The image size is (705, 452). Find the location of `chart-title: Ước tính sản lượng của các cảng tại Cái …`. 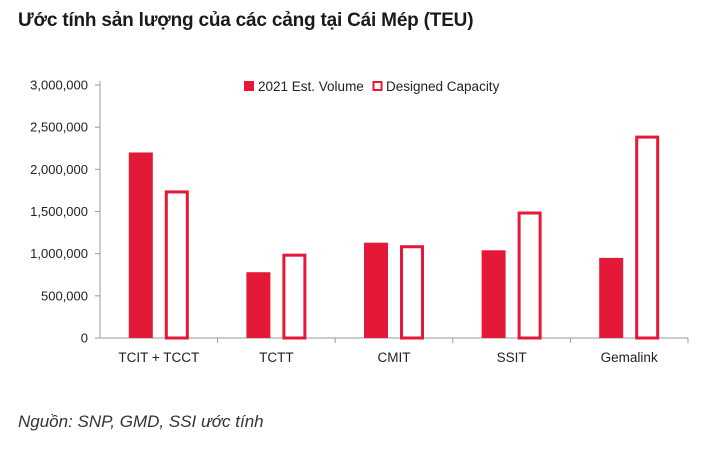

chart-title: Ước tính sản lượng của các cảng tại Cái … is located at coordinates (246, 20).